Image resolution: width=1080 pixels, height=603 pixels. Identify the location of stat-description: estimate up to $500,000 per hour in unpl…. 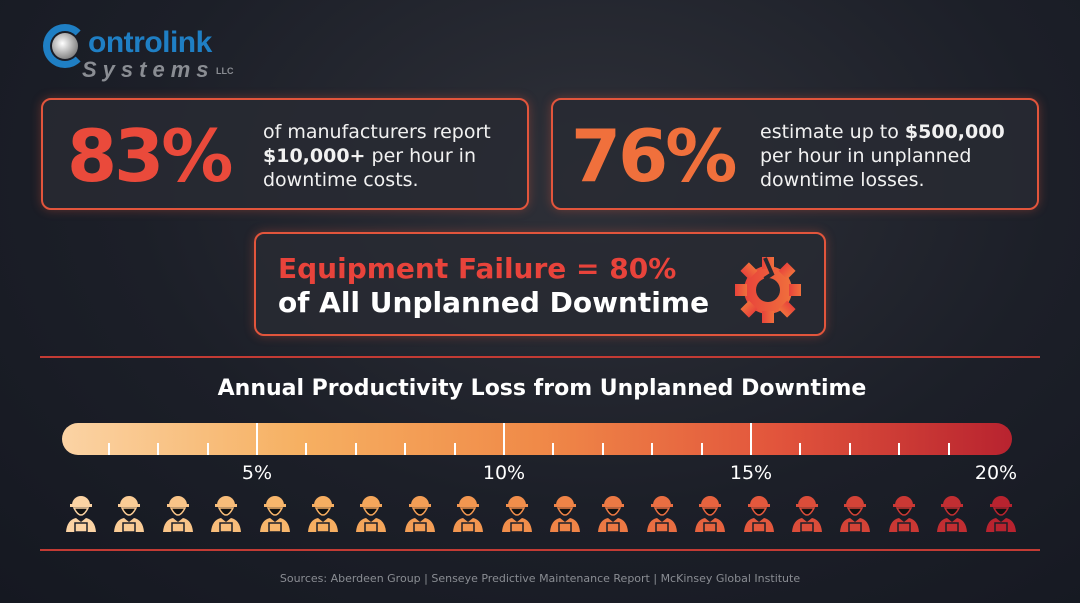
(882, 156).